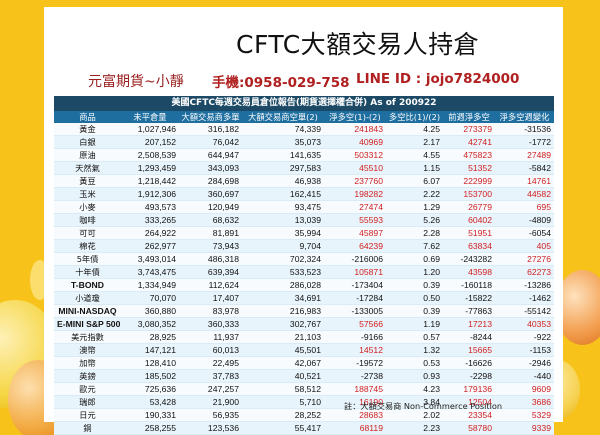 The height and width of the screenshot is (435, 600). Describe the element at coordinates (150, 194) in the screenshot. I see `cell-oi: 1,912,306` at that location.